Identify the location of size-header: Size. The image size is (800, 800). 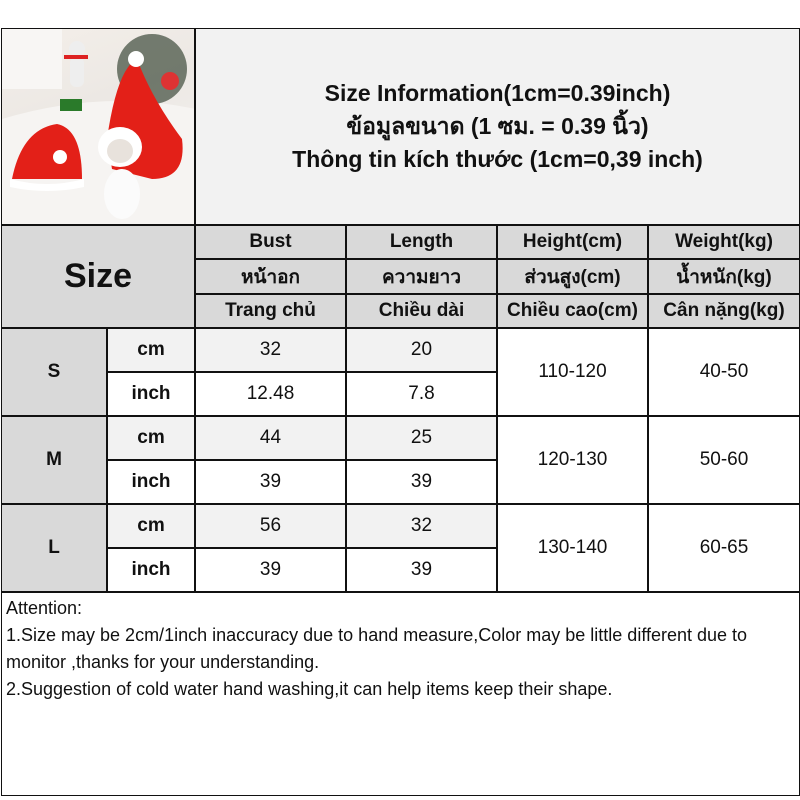
(98, 276).